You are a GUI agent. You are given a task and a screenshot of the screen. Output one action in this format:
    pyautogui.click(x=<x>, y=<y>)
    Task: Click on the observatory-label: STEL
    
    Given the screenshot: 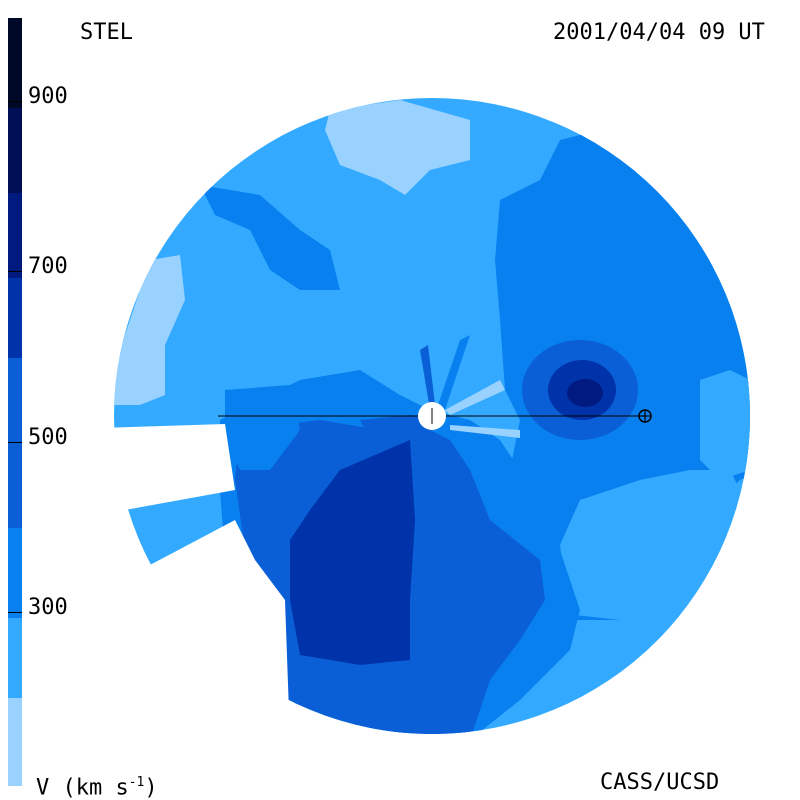 What is the action you would take?
    pyautogui.click(x=106, y=32)
    